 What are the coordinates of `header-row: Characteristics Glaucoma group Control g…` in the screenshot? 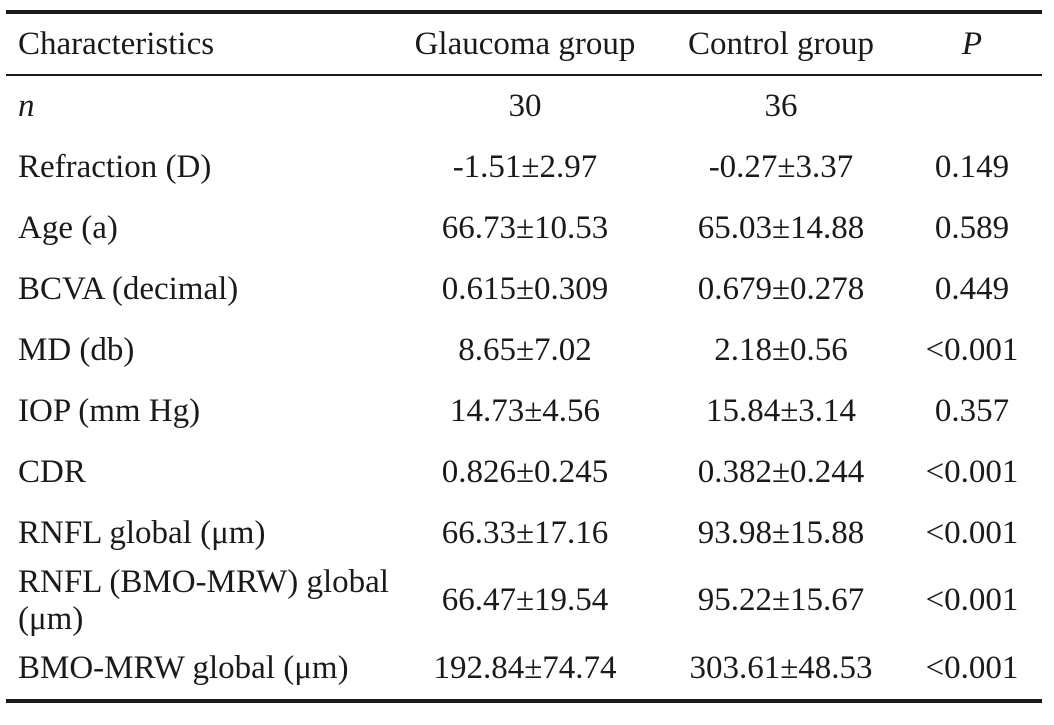 It's located at (524, 43).